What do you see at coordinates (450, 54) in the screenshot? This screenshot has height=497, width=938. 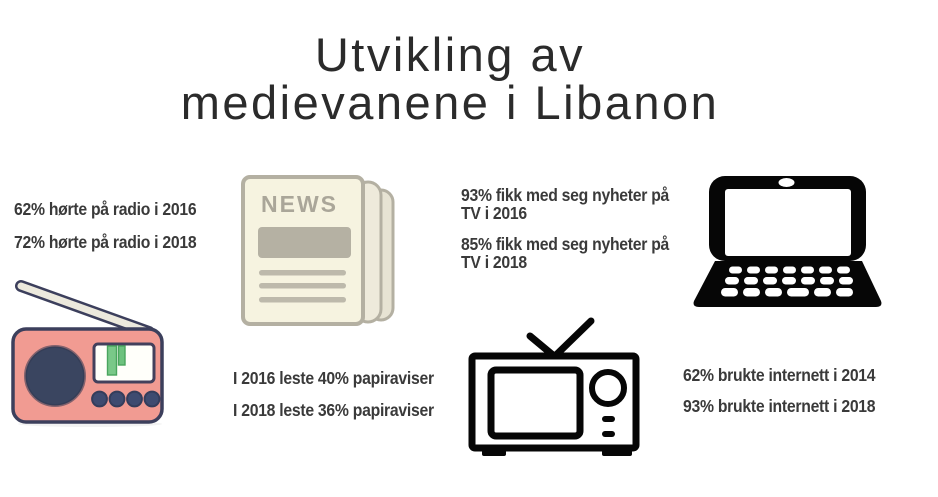 I see `page-title-line1: Utvikling av` at bounding box center [450, 54].